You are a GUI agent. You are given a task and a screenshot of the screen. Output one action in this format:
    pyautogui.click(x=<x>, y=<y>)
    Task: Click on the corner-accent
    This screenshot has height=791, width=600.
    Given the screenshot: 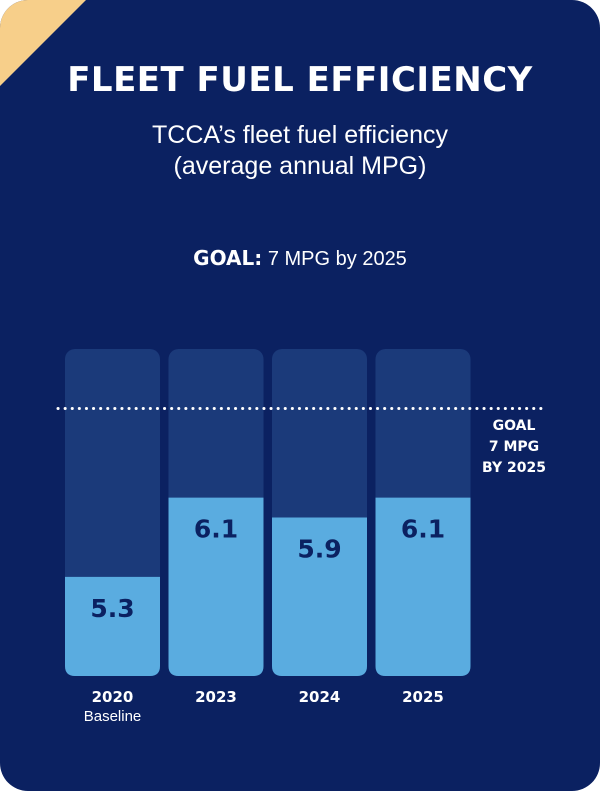 What is the action you would take?
    pyautogui.click(x=43, y=43)
    